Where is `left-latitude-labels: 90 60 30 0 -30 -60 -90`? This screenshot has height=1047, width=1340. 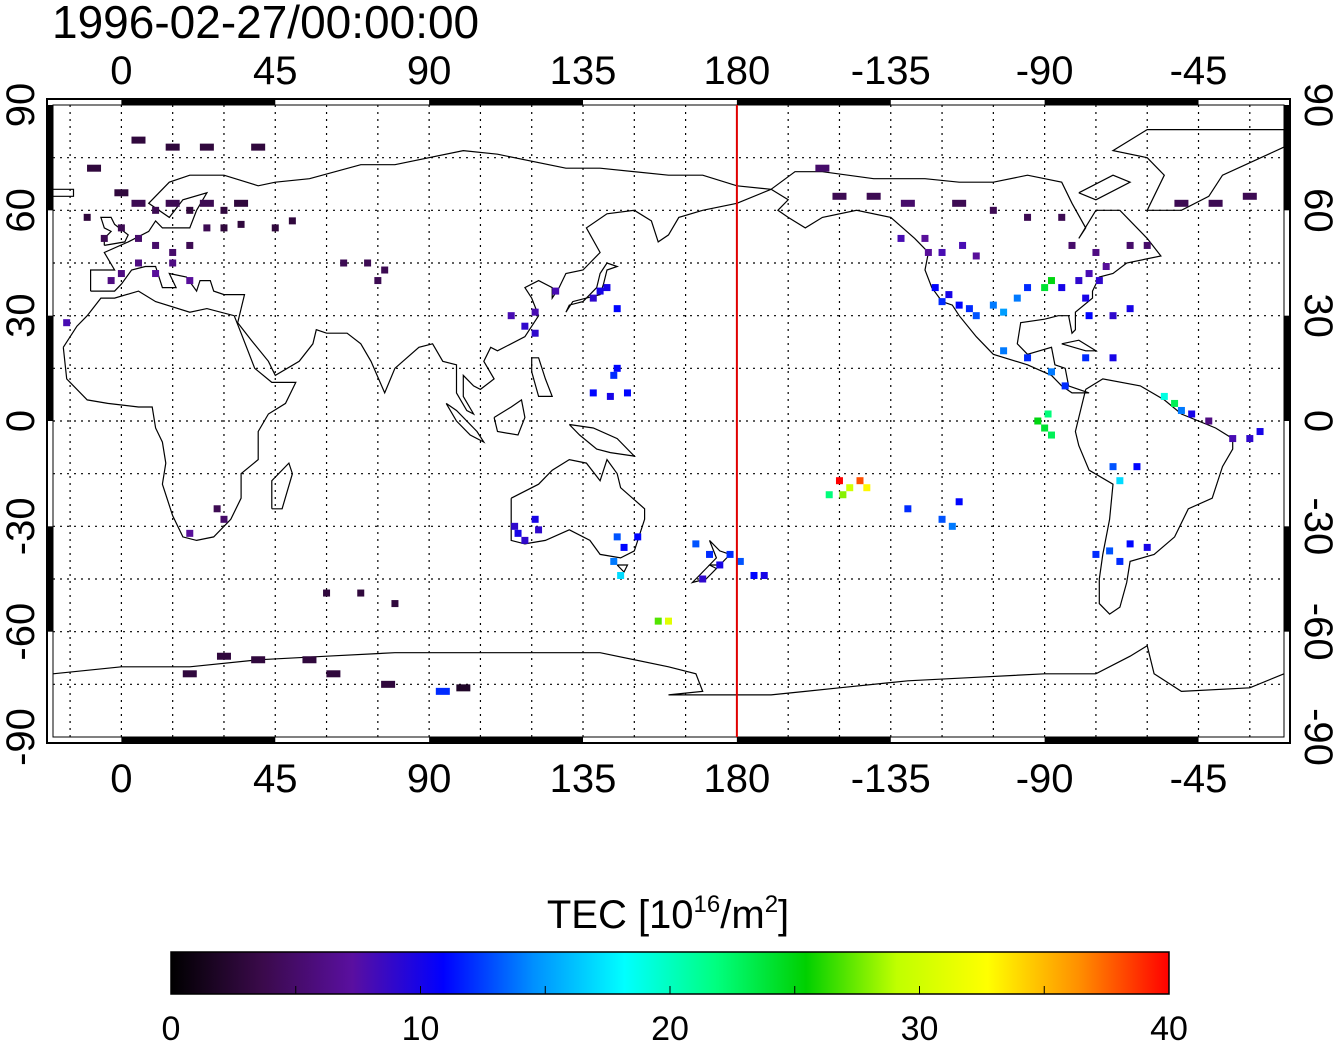
left-latitude-labels: 90 60 30 0 -30 -60 -90 is located at coordinates (21, 424).